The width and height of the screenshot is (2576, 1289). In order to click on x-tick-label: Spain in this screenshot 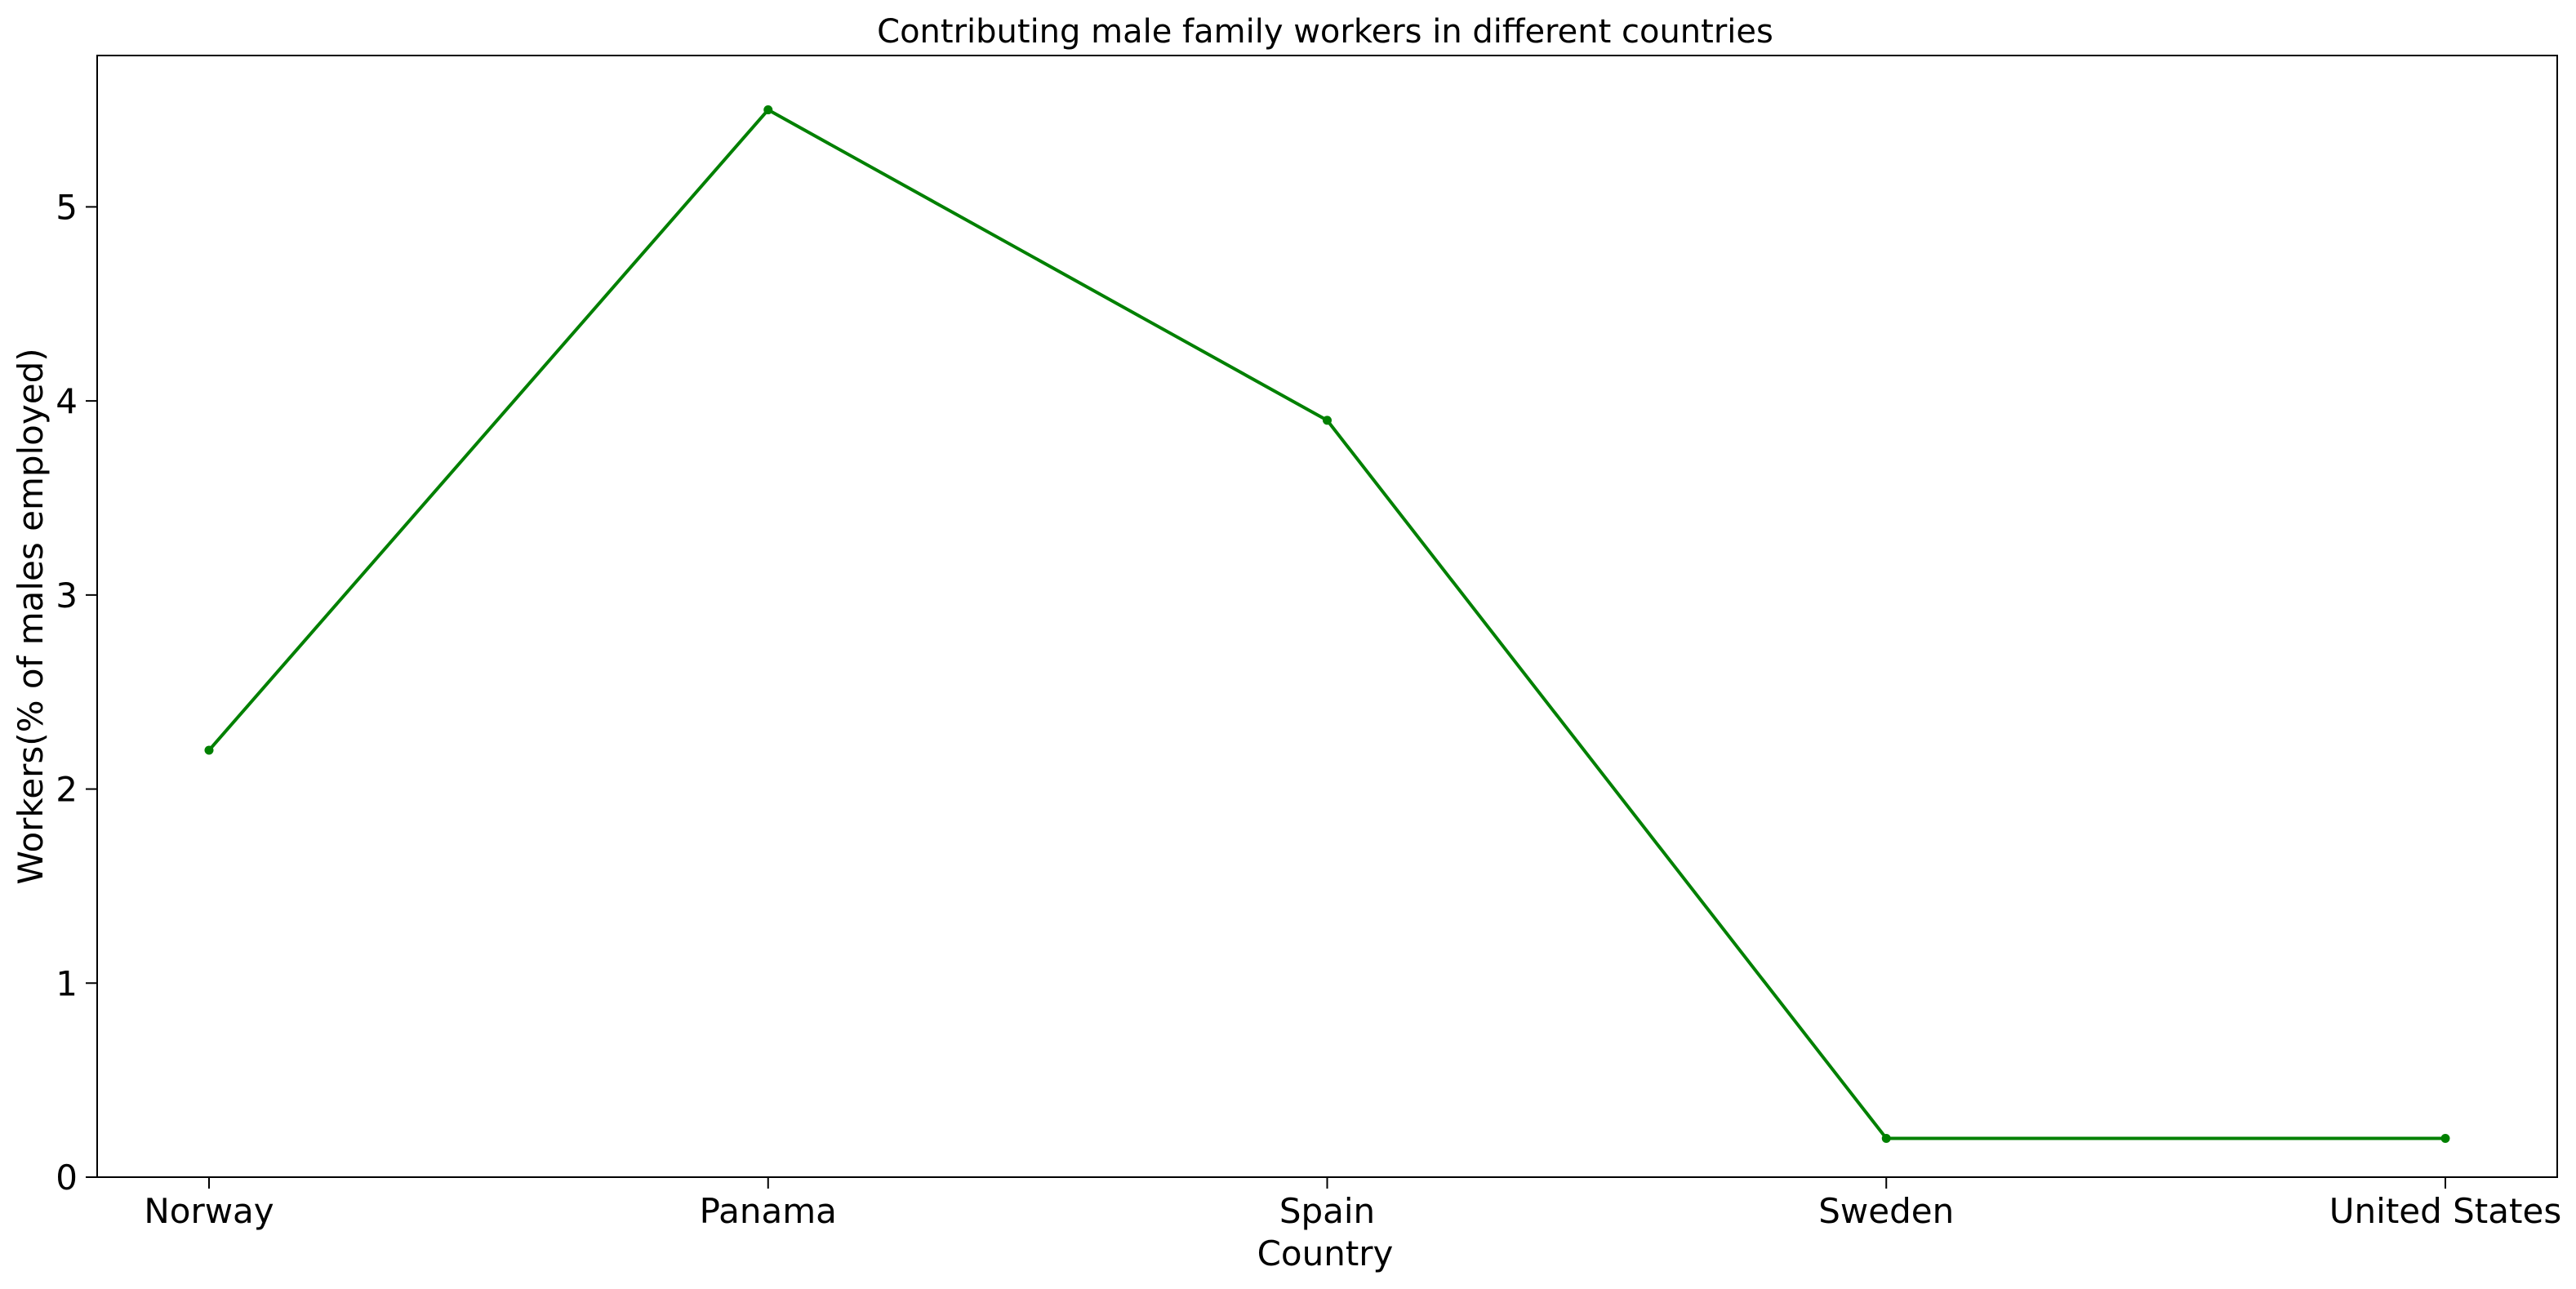, I will do `click(1327, 1211)`.